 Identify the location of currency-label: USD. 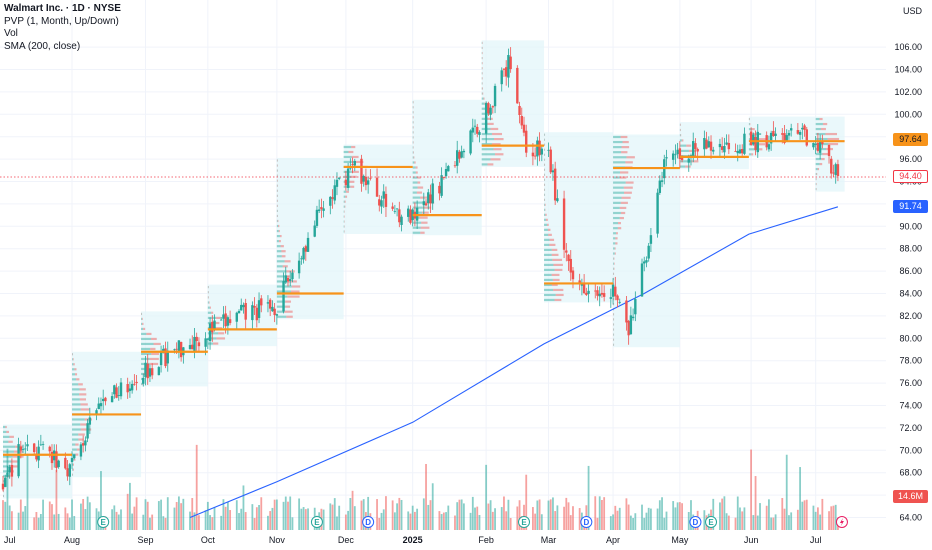
(912, 11).